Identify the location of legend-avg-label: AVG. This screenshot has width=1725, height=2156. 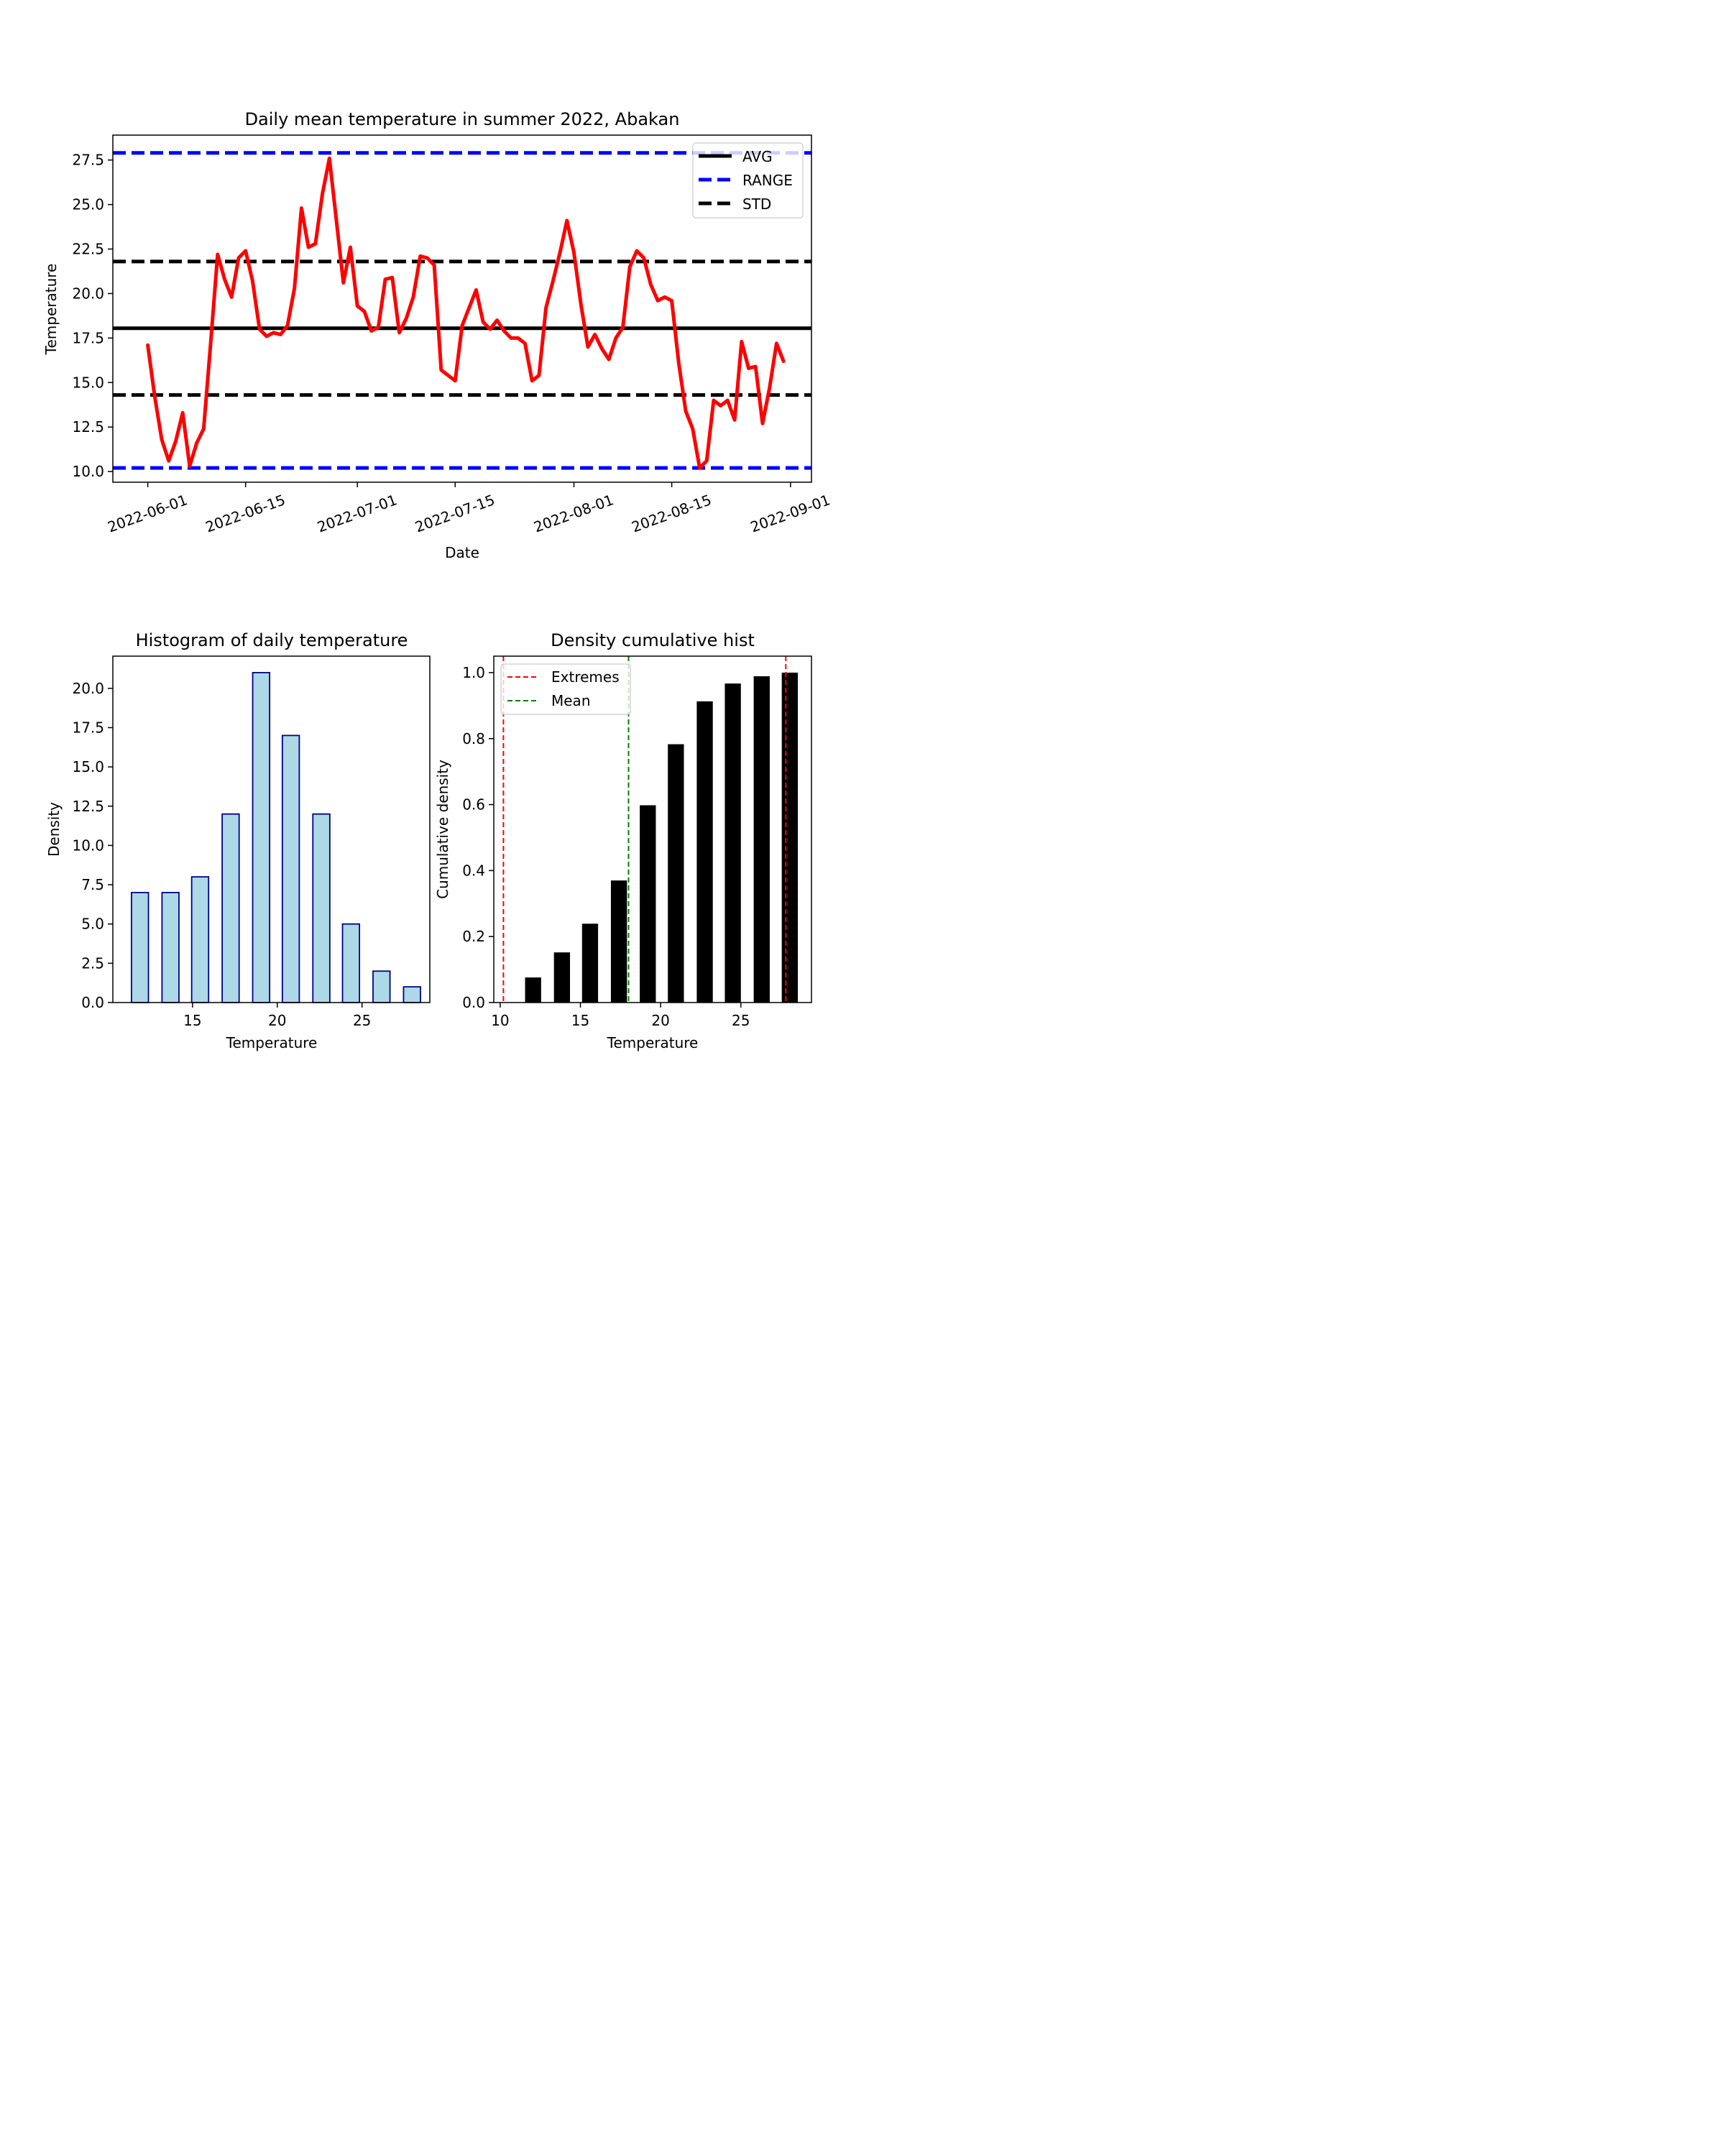
(757, 157).